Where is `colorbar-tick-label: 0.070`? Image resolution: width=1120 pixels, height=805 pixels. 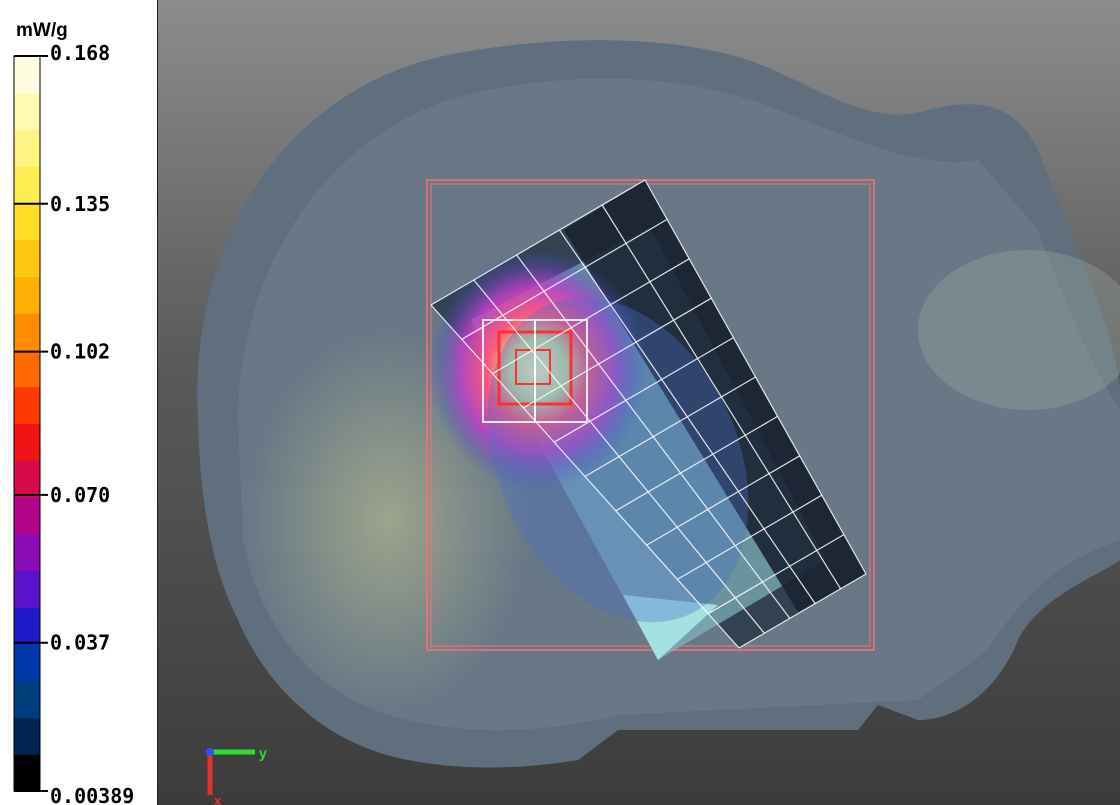 colorbar-tick-label: 0.070 is located at coordinates (80, 495).